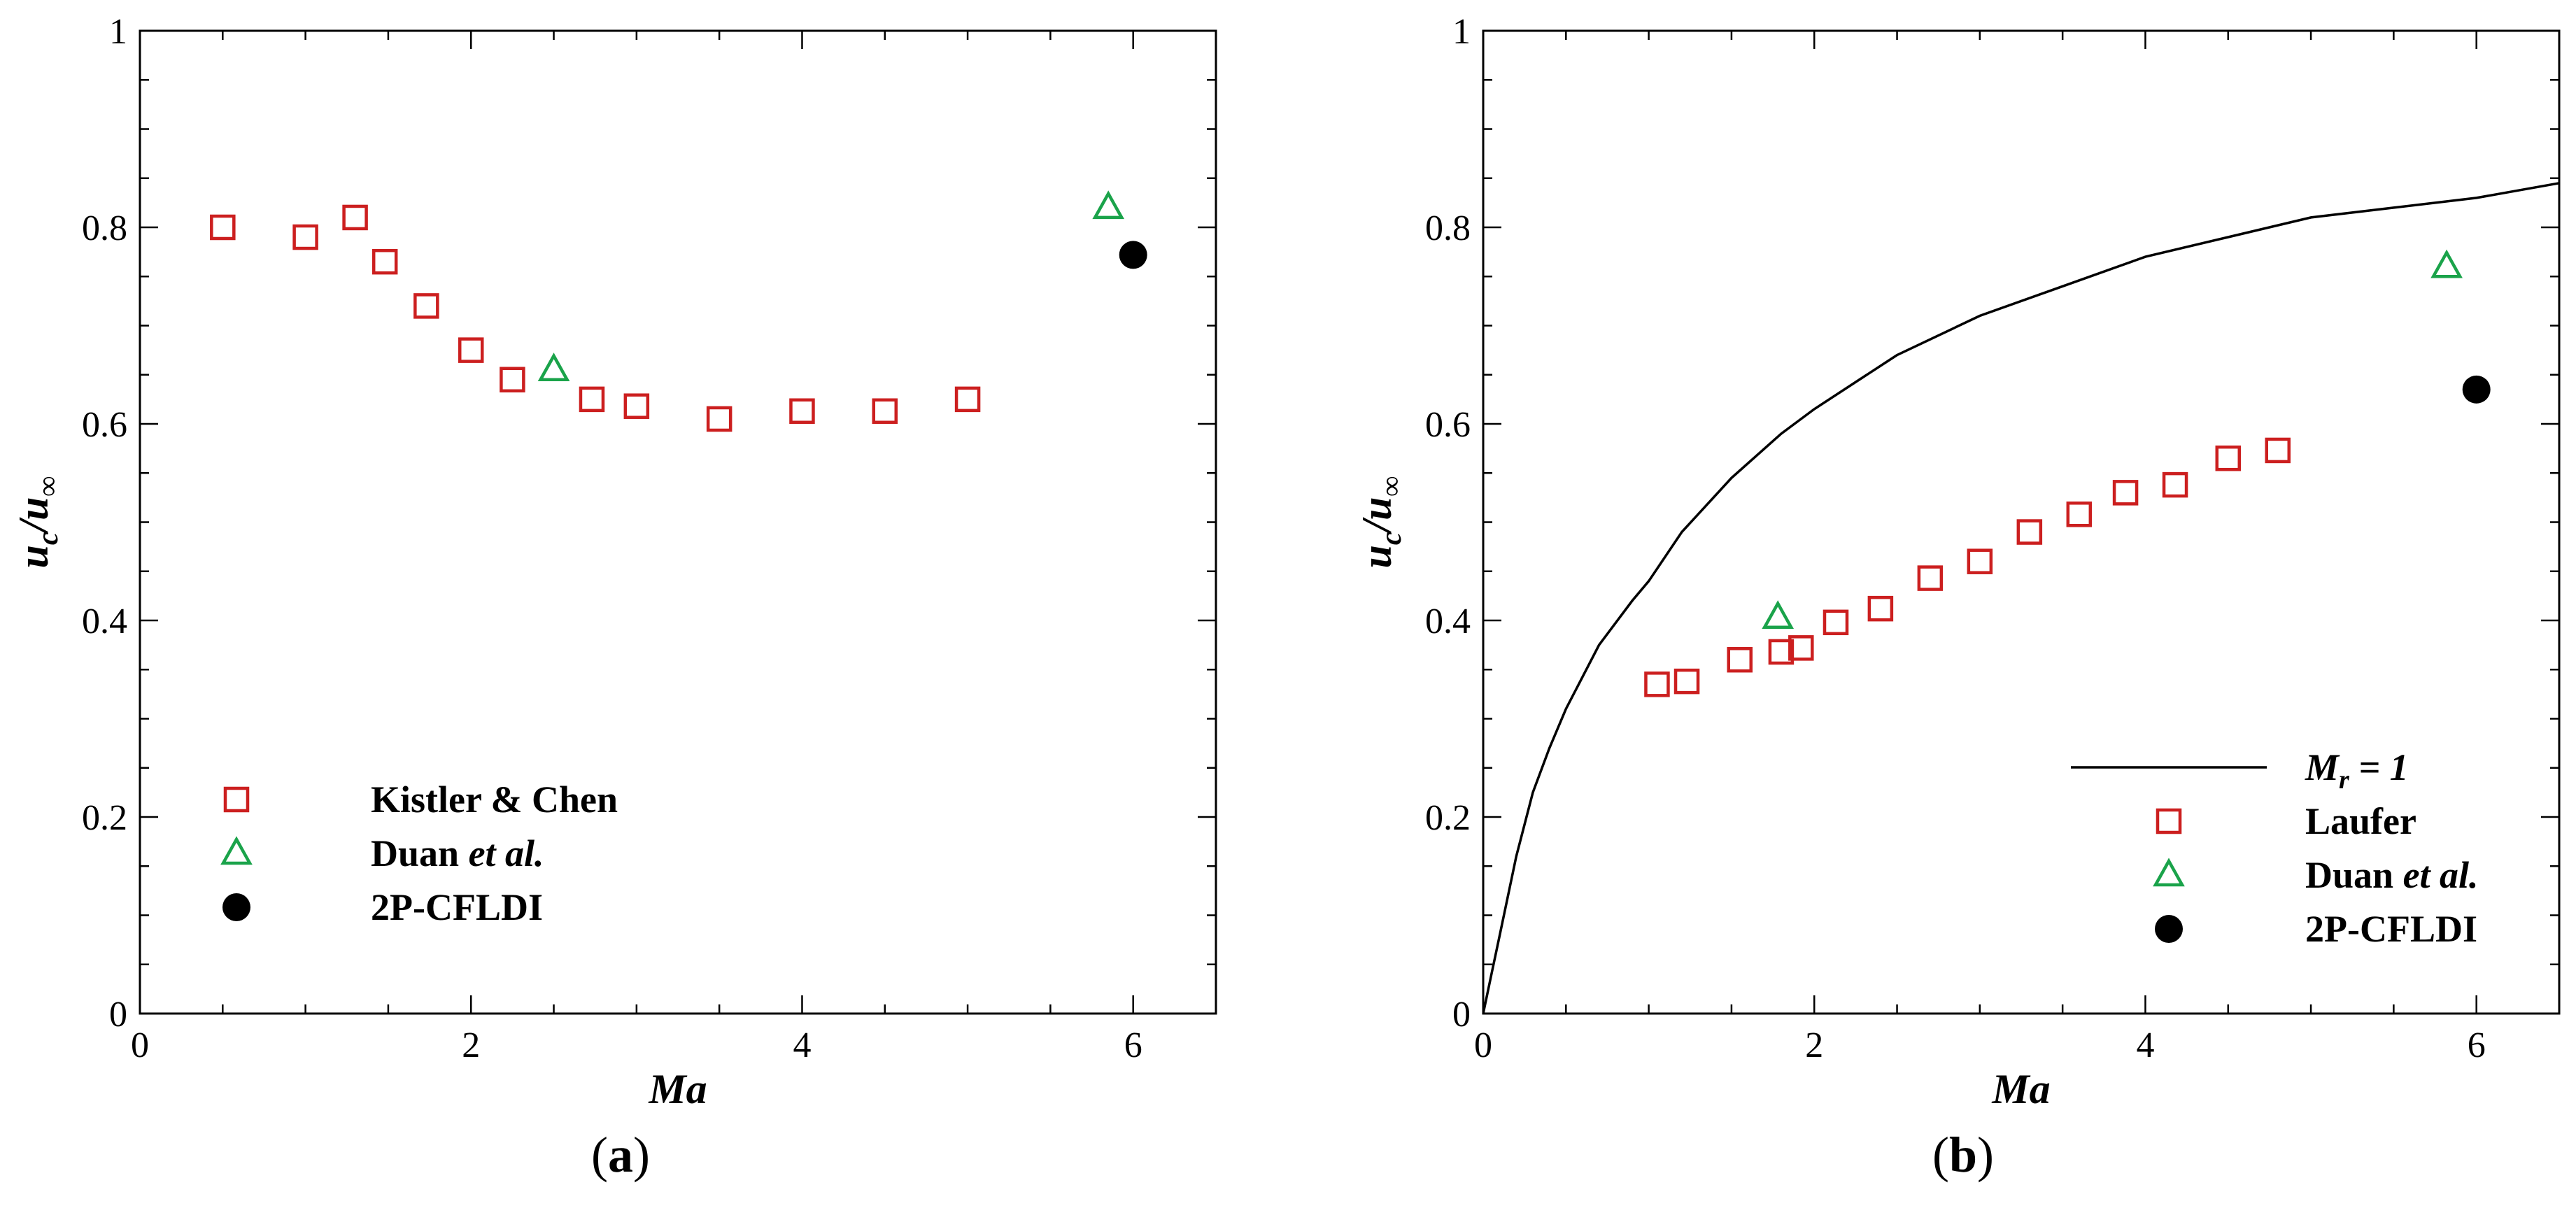 This screenshot has width=2576, height=1208. I want to click on legend: Kistler & Chen Duan et al. 2P-CFLDI, so click(419, 853).